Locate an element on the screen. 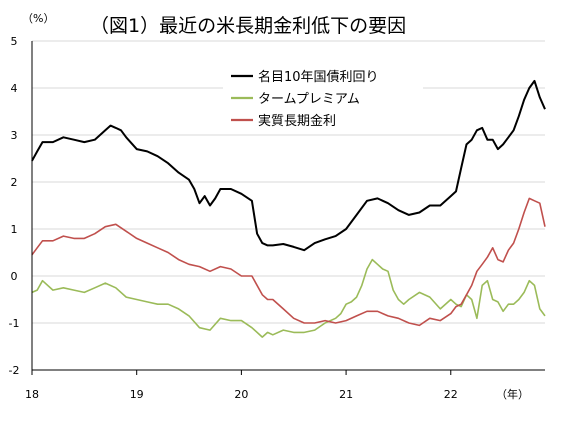  legend-label-1: タームプレミアム is located at coordinates (309, 99).